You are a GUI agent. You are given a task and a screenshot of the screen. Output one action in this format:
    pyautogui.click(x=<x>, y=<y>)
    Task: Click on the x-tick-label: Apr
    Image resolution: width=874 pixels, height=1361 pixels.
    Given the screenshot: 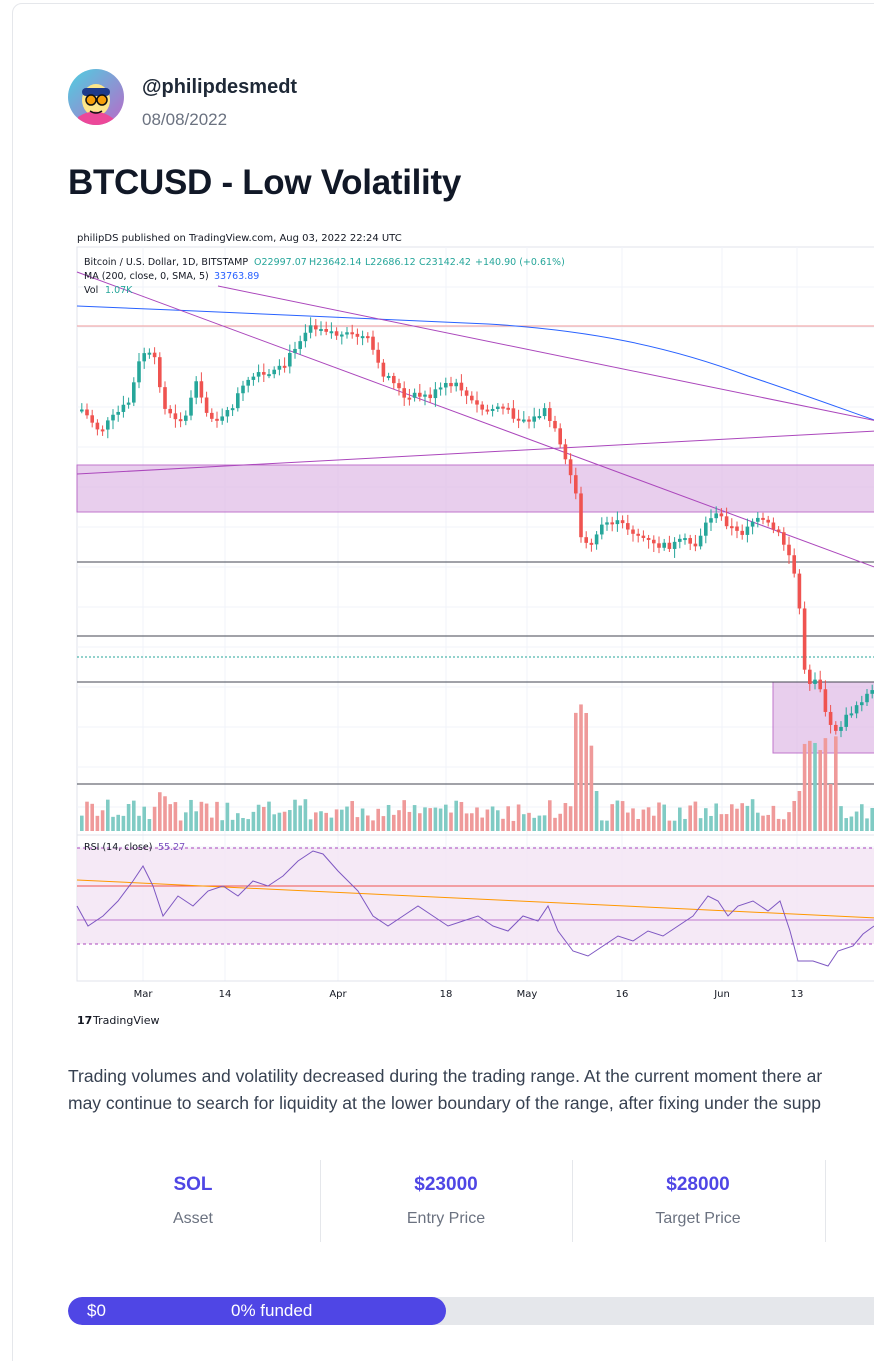 What is the action you would take?
    pyautogui.click(x=338, y=994)
    